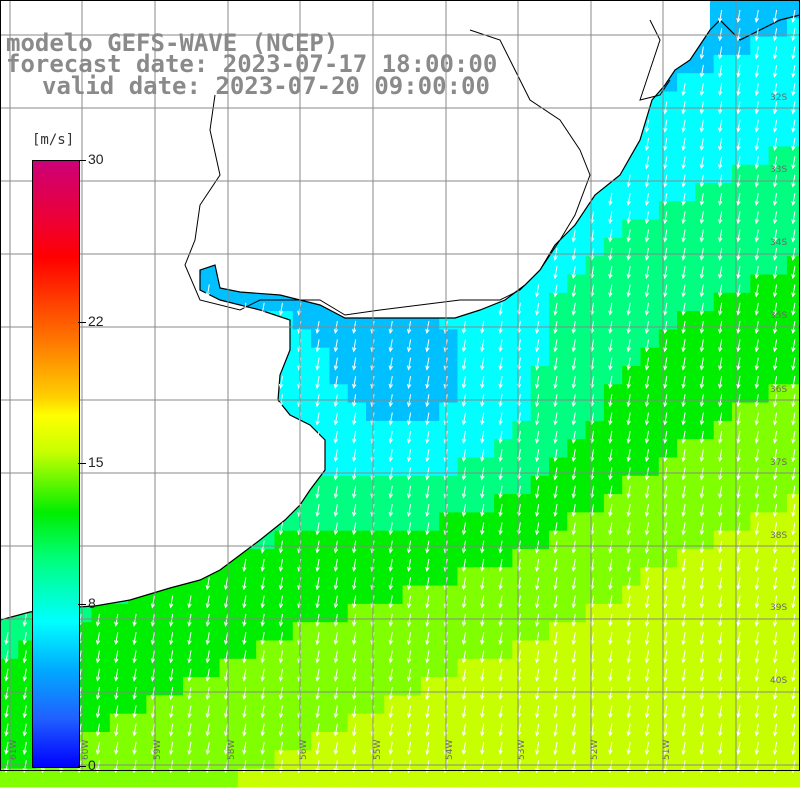 The width and height of the screenshot is (800, 800). Describe the element at coordinates (56, 464) in the screenshot. I see `colorbar` at that location.